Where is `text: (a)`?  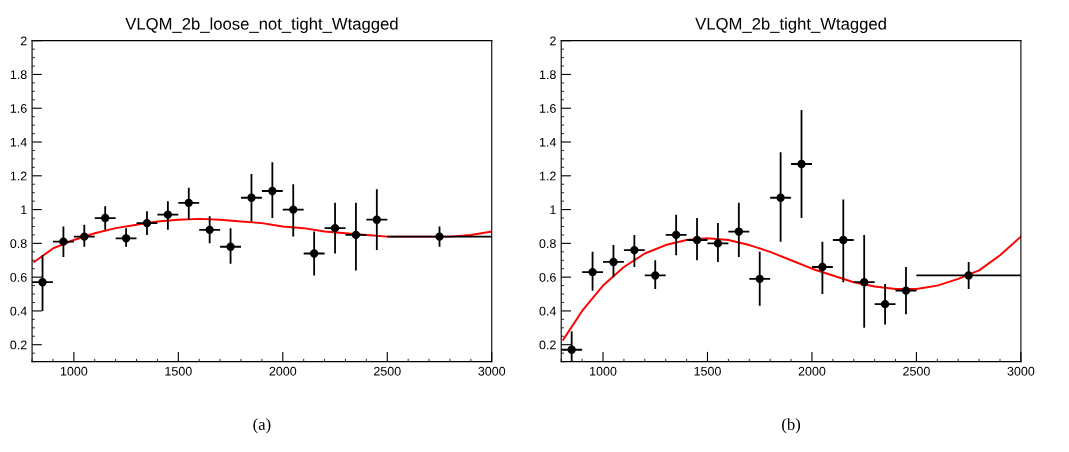 text: (a) is located at coordinates (262, 426).